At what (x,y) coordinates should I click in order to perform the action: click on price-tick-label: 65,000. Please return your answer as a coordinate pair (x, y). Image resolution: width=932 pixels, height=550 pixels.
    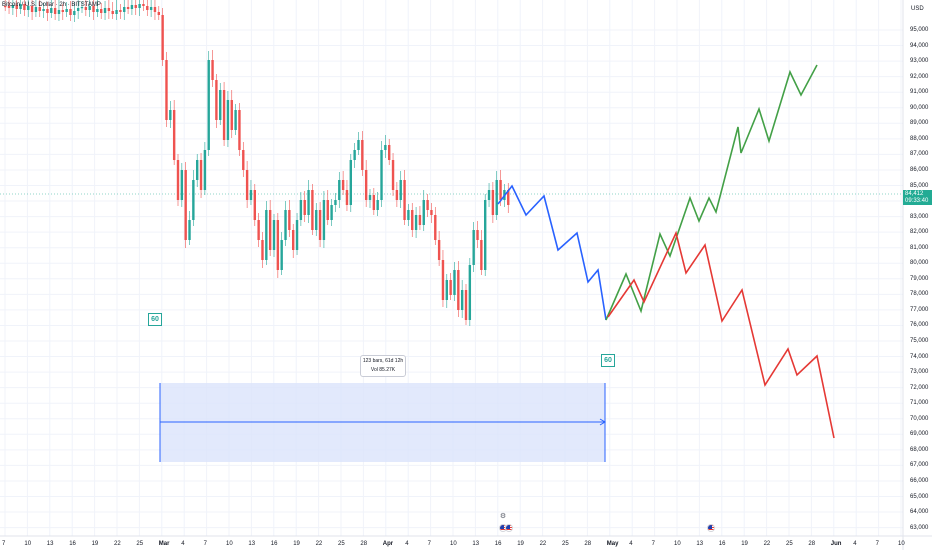
    Looking at the image, I should click on (919, 496).